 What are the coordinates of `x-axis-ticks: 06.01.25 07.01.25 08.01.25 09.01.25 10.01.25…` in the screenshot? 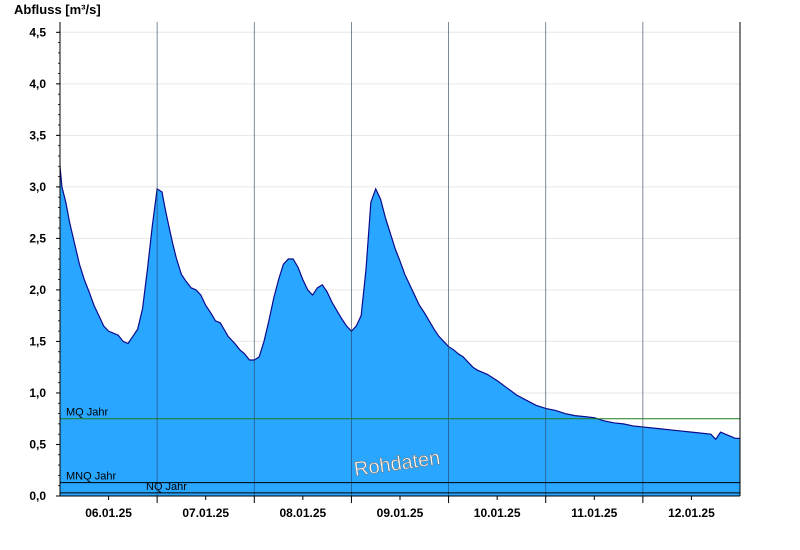 It's located at (400, 508).